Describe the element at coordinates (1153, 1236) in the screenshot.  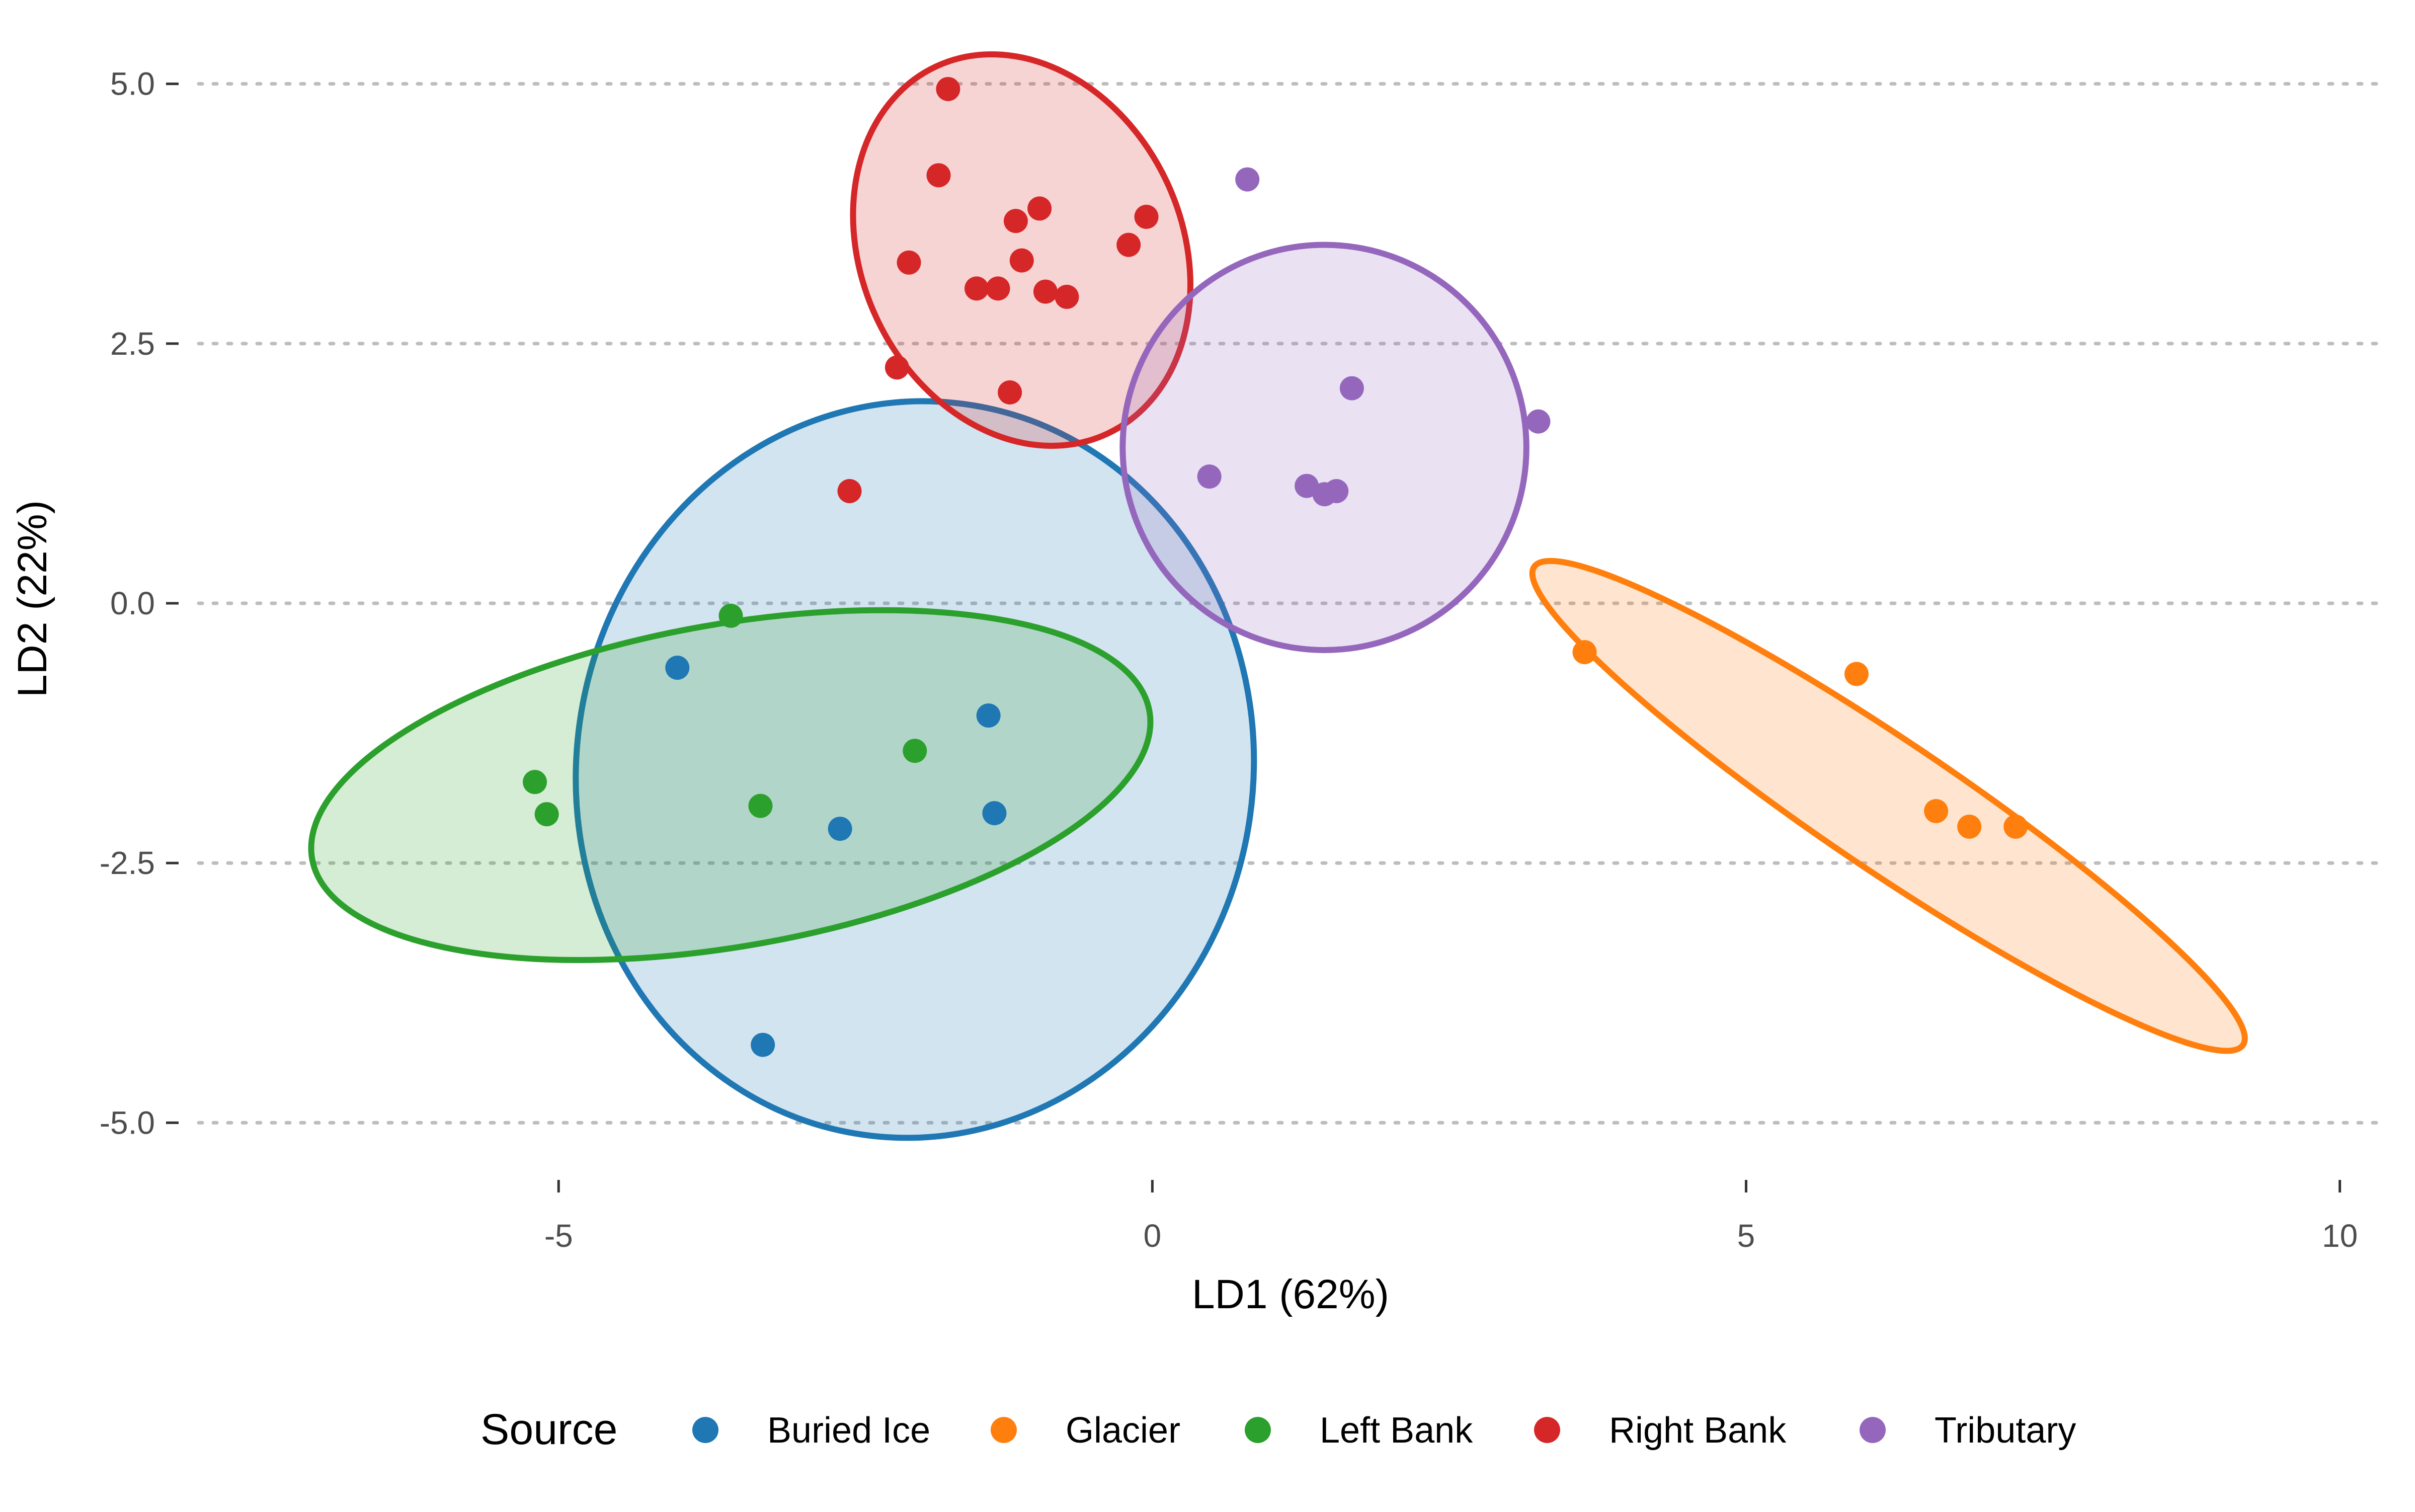
I see `x-tick-label: 0` at that location.